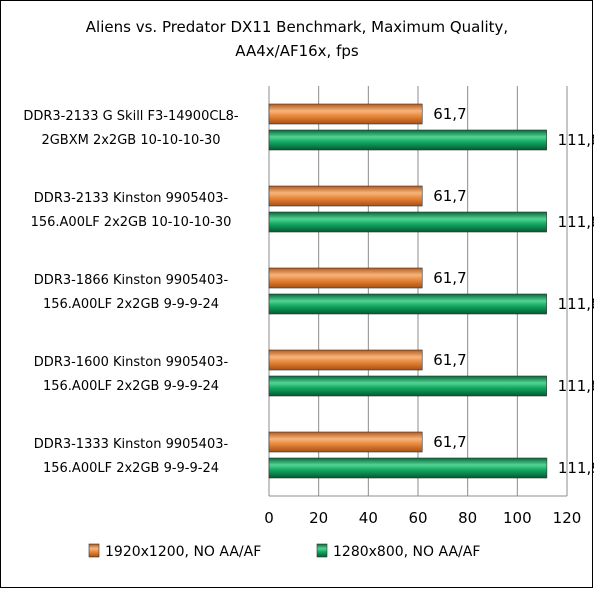 This screenshot has width=595, height=590. I want to click on category-label: DDR3-2133 Kinston 9905403-, so click(131, 198).